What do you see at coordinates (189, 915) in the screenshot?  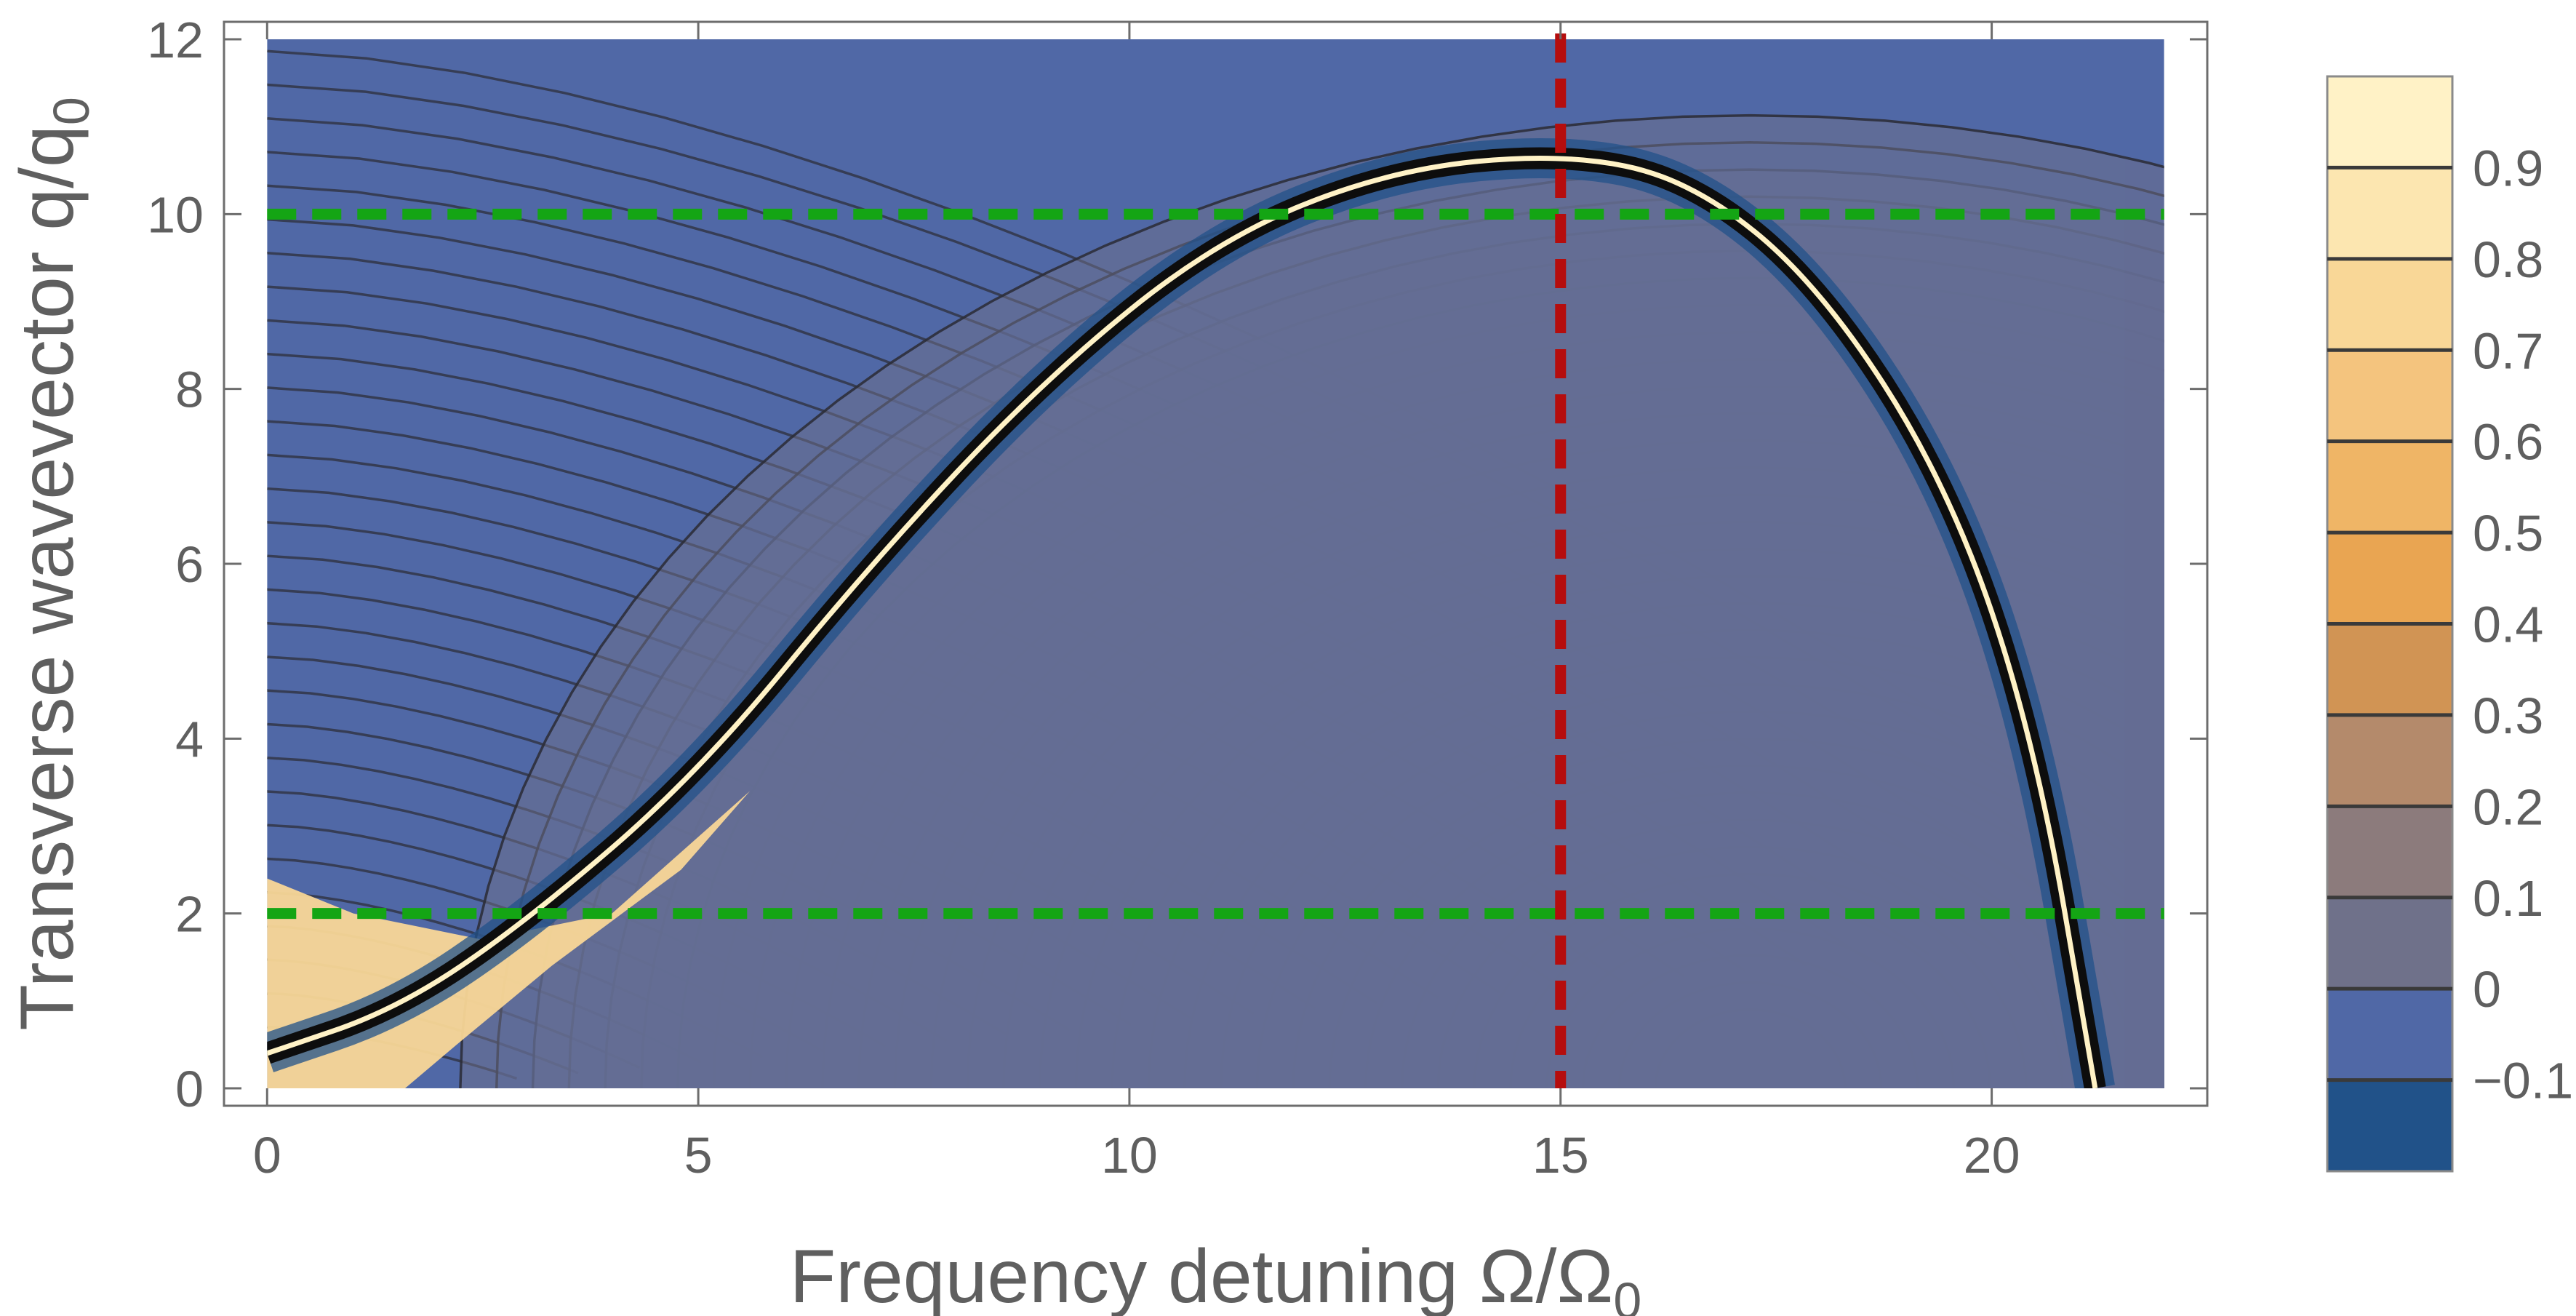 I see `y-tick-label: 2` at bounding box center [189, 915].